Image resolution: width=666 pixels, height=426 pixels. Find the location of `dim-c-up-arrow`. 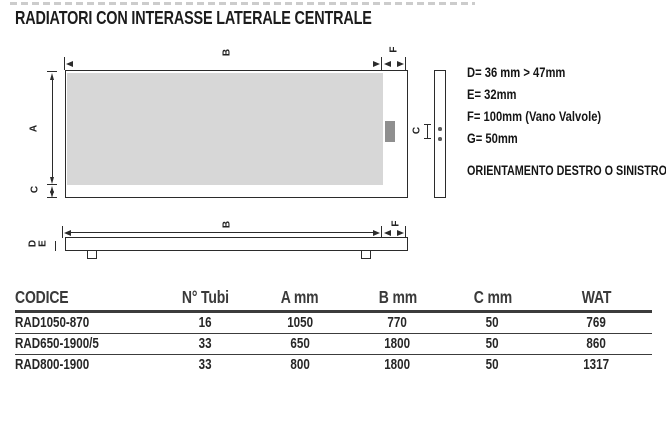

dim-c-up-arrow is located at coordinates (51, 189).